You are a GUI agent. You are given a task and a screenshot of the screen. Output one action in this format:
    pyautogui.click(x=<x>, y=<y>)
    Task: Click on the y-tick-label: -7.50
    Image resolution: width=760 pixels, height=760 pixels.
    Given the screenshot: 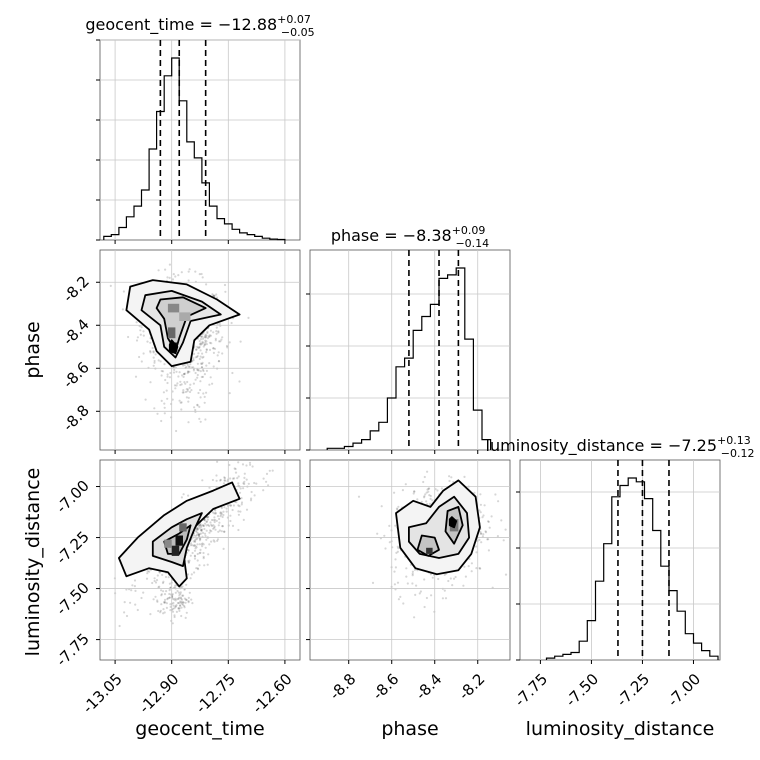 What is the action you would take?
    pyautogui.click(x=73, y=599)
    